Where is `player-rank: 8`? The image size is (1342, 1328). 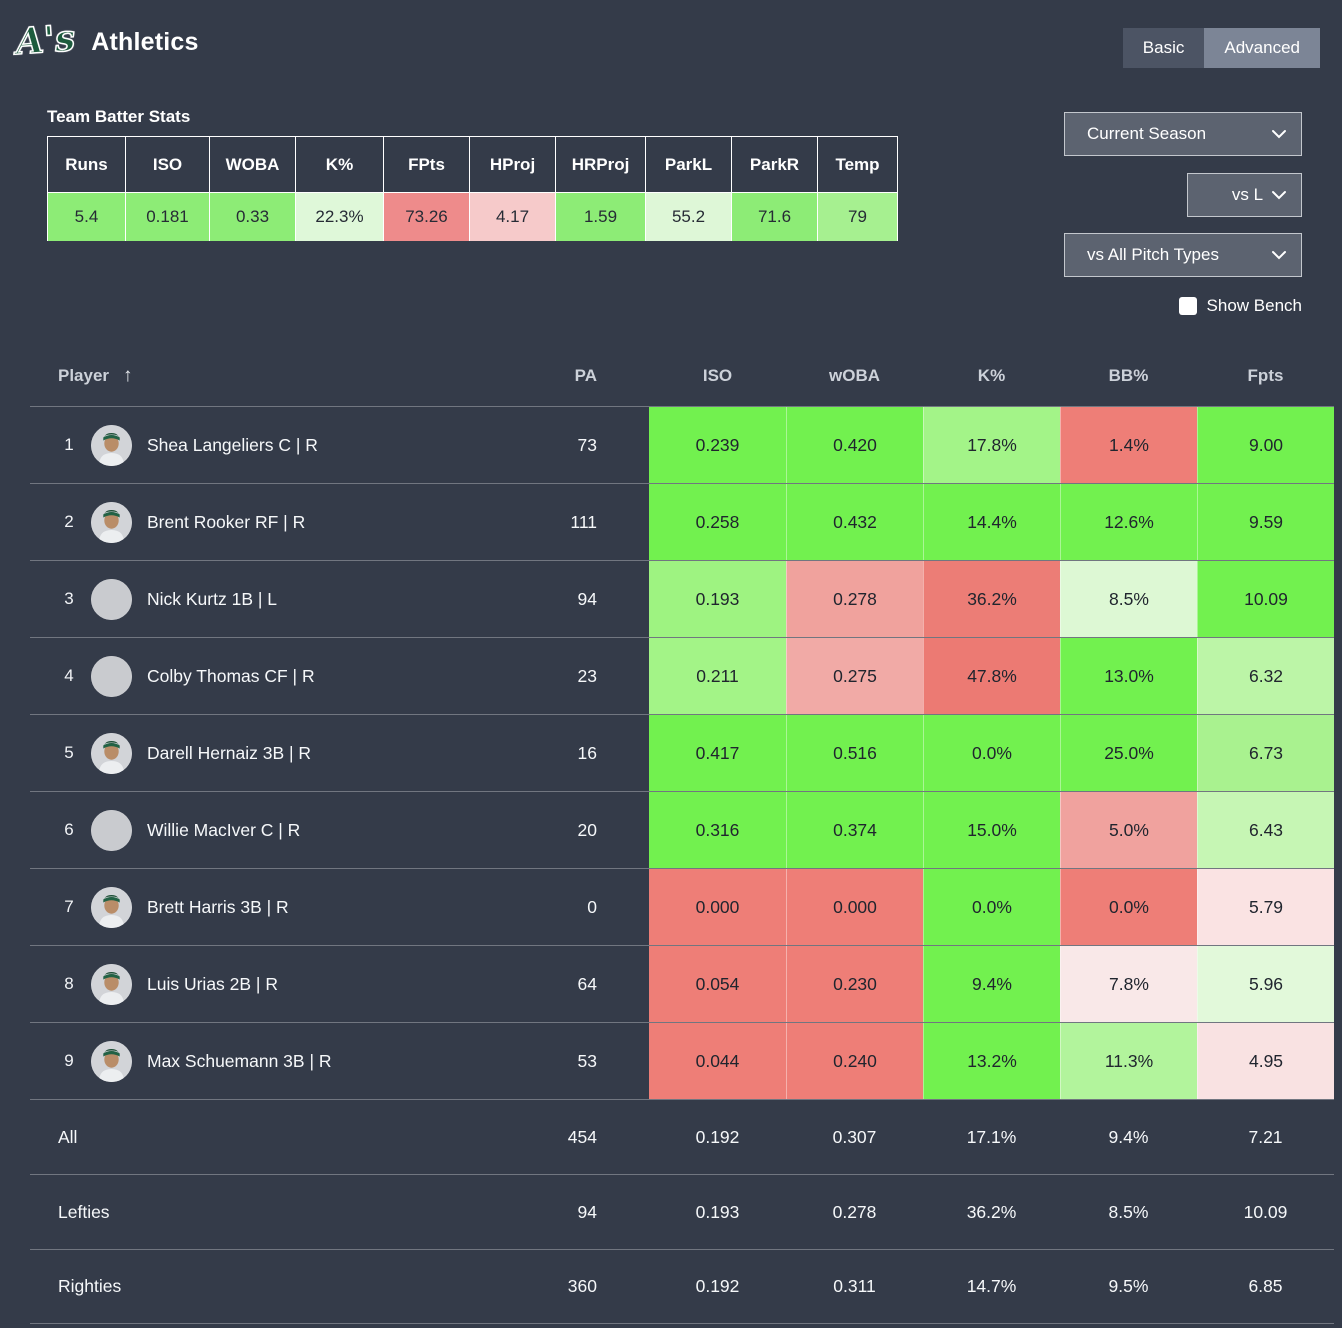
player-rank: 8 is located at coordinates (69, 983).